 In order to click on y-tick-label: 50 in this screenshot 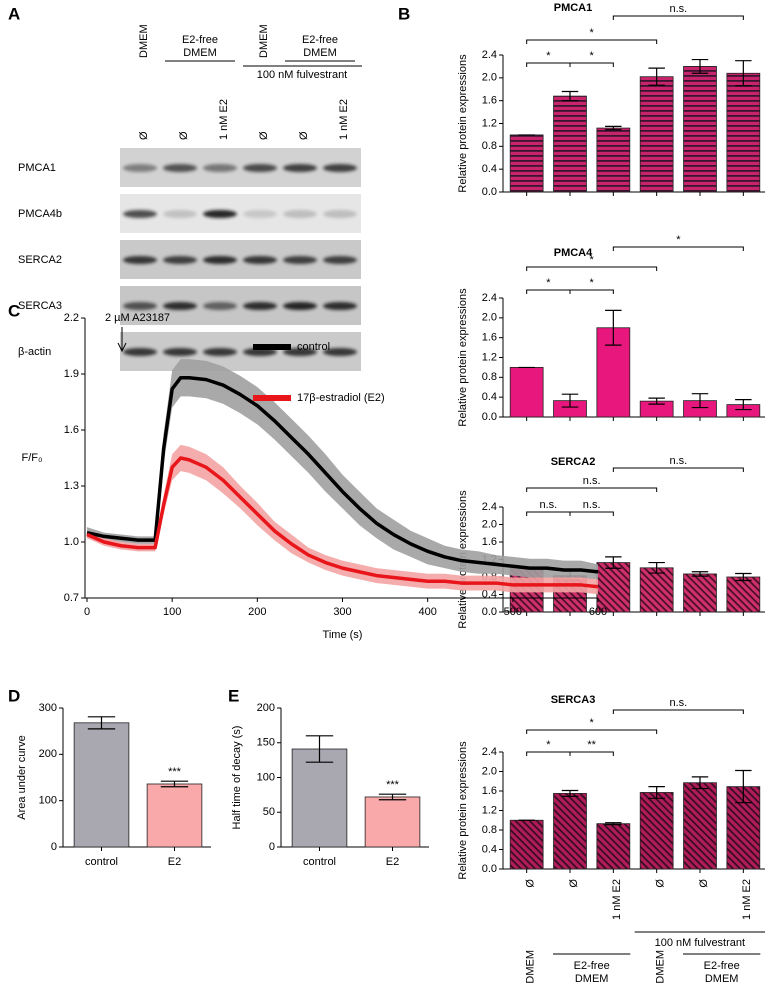, I will do `click(269, 812)`.